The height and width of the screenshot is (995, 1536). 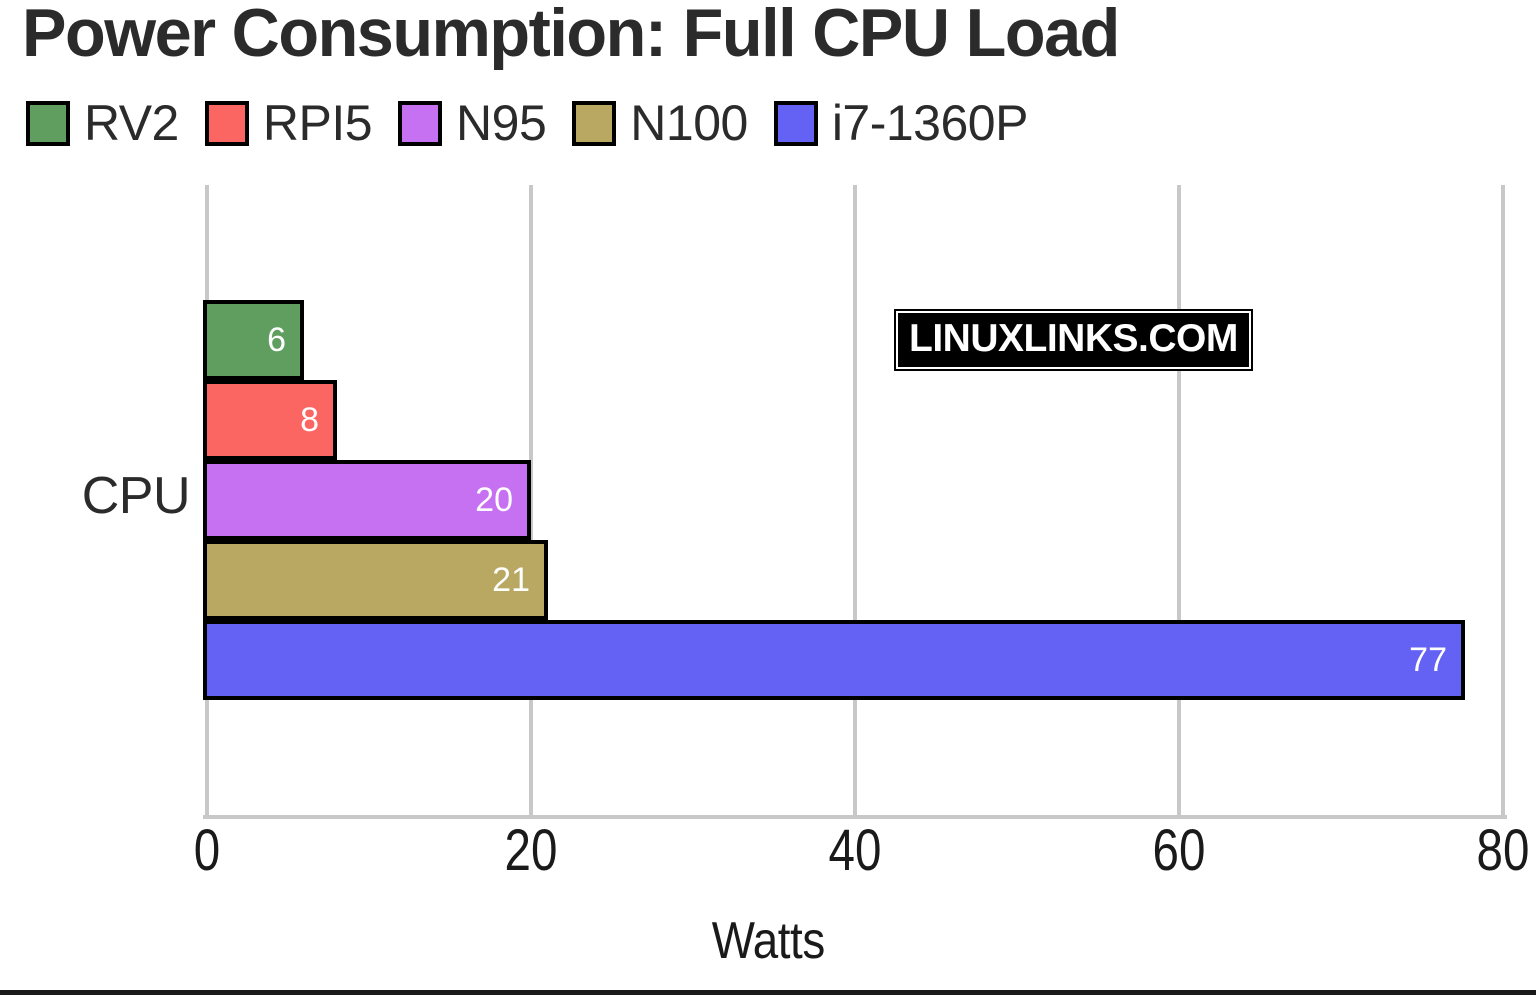 I want to click on bar-value-label: 6, so click(x=276, y=340).